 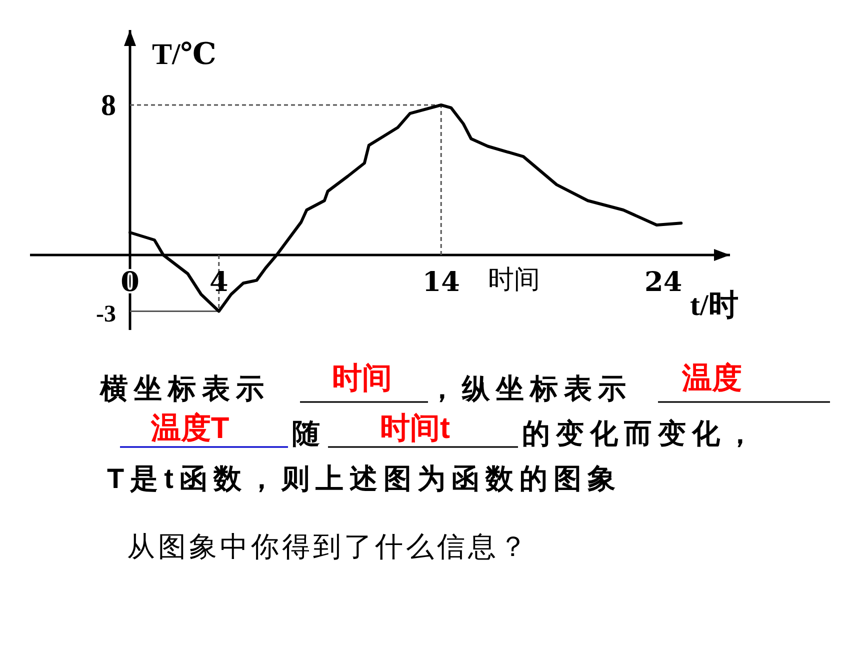 I want to click on text: 温度T, so click(x=190, y=428).